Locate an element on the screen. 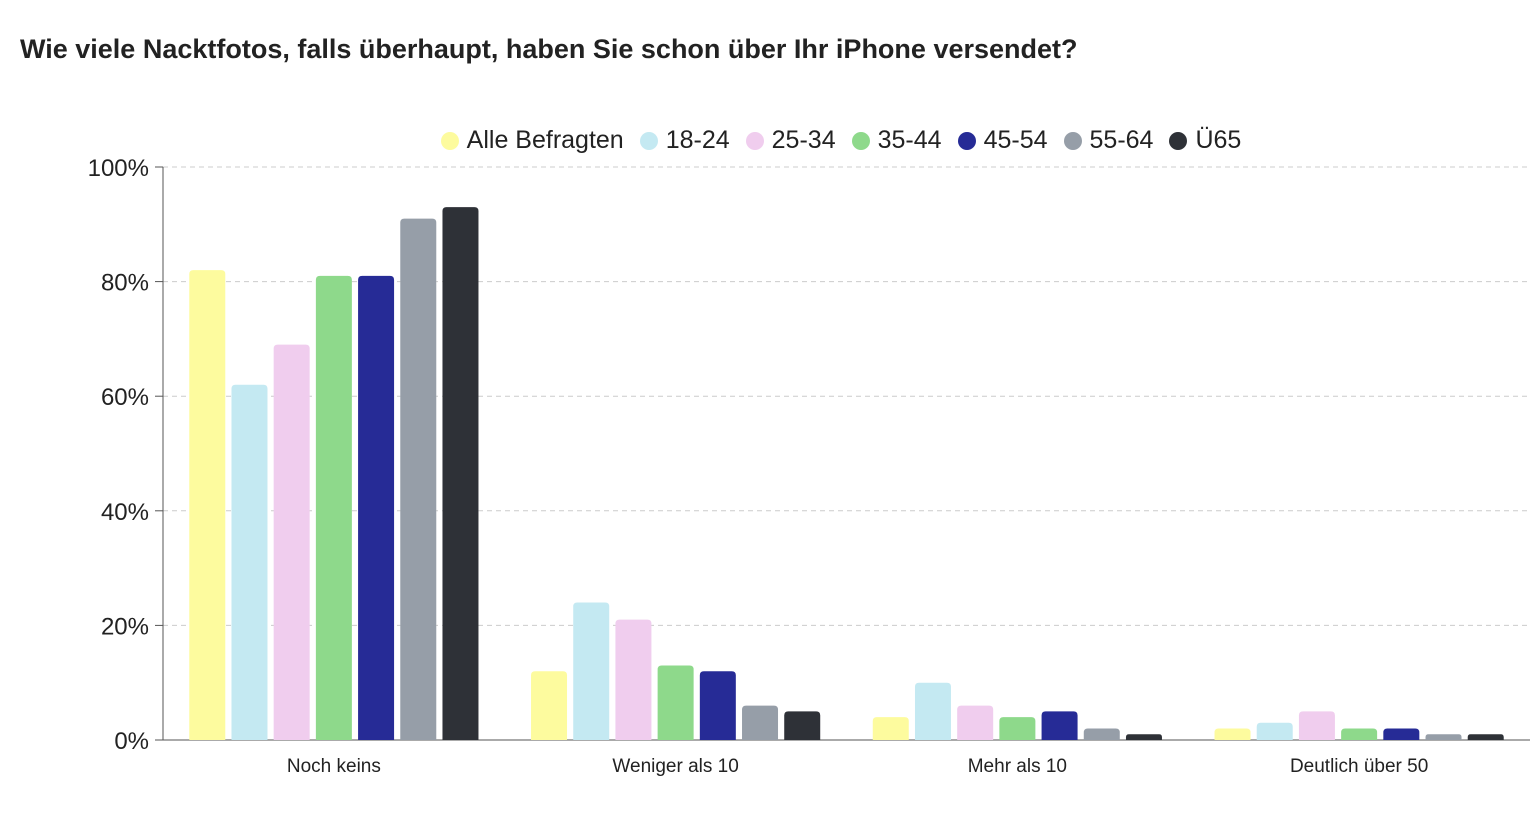  x-category-label: Mehr als 10 is located at coordinates (1017, 766).